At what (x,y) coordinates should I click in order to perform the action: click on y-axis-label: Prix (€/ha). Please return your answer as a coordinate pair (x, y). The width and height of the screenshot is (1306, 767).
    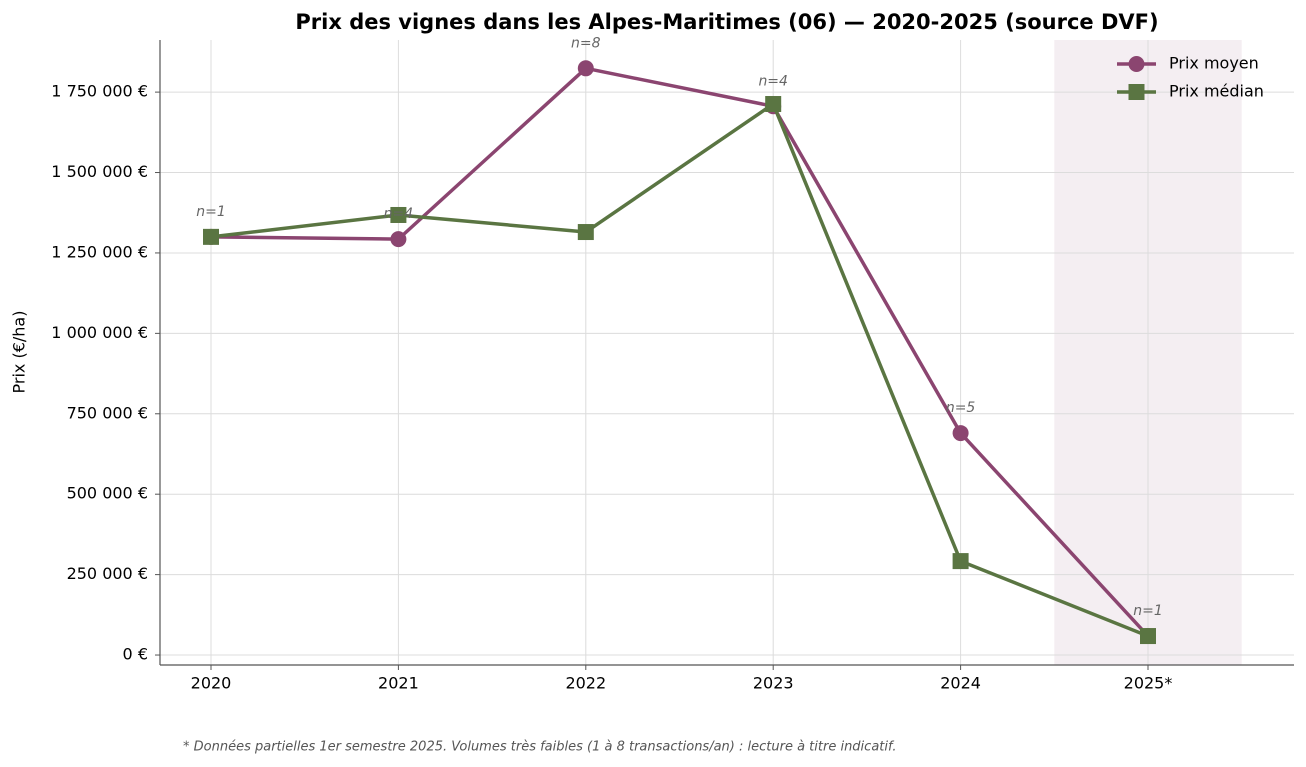
    Looking at the image, I should click on (19, 352).